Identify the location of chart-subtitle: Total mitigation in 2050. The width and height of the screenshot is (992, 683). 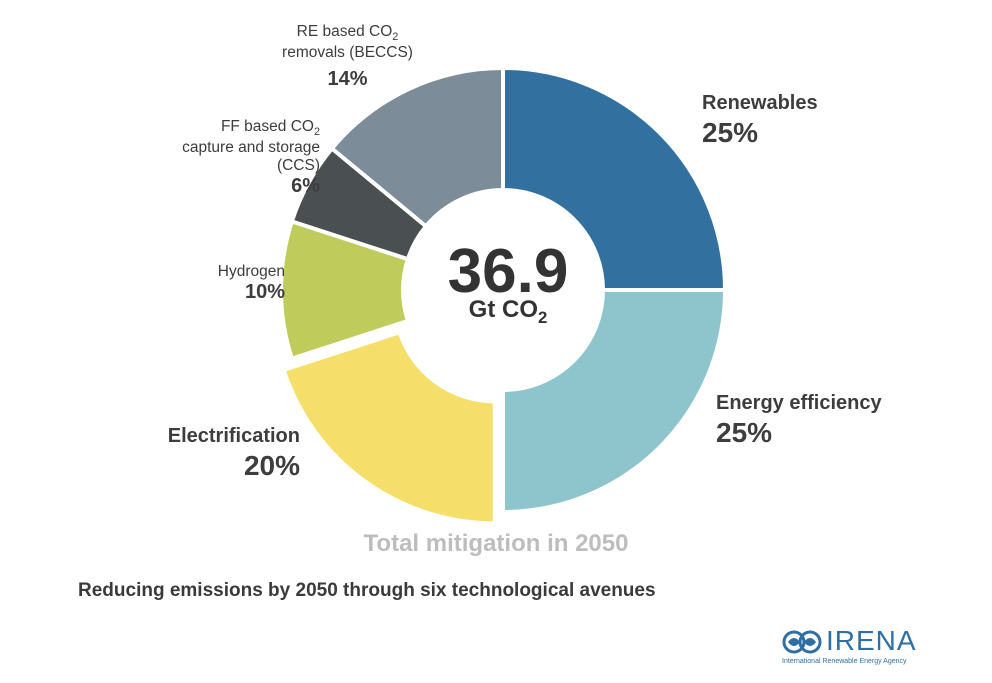
(496, 543).